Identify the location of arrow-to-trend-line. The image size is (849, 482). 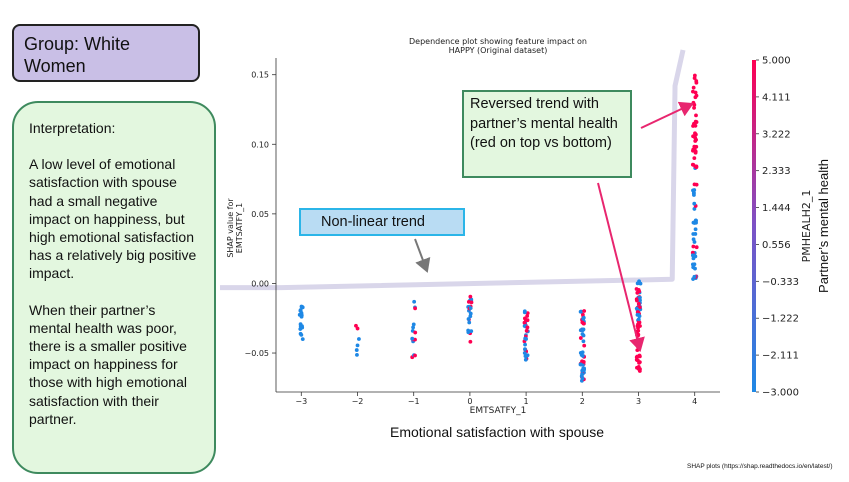
(422, 255).